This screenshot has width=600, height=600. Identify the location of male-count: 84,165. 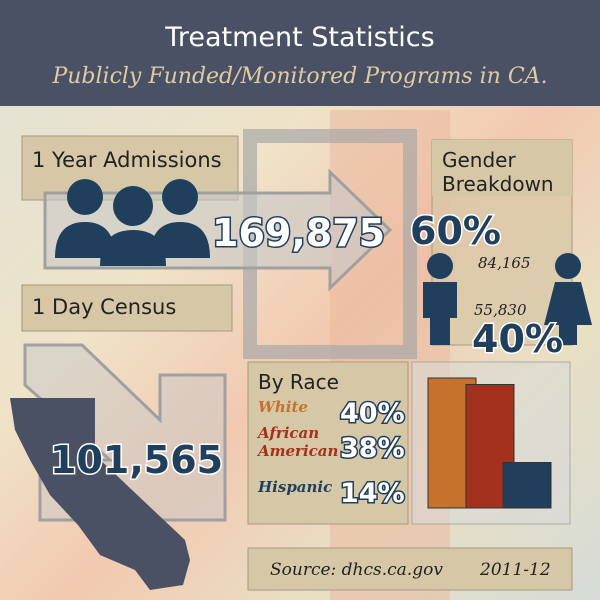
(504, 263).